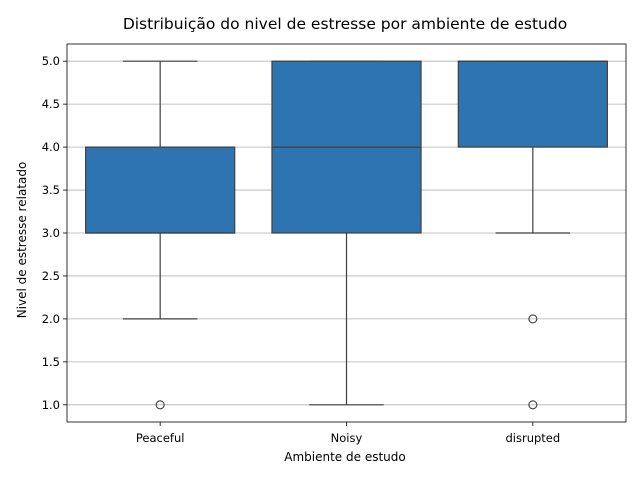 The height and width of the screenshot is (480, 640). I want to click on y-tick-label: 1.0, so click(51, 405).